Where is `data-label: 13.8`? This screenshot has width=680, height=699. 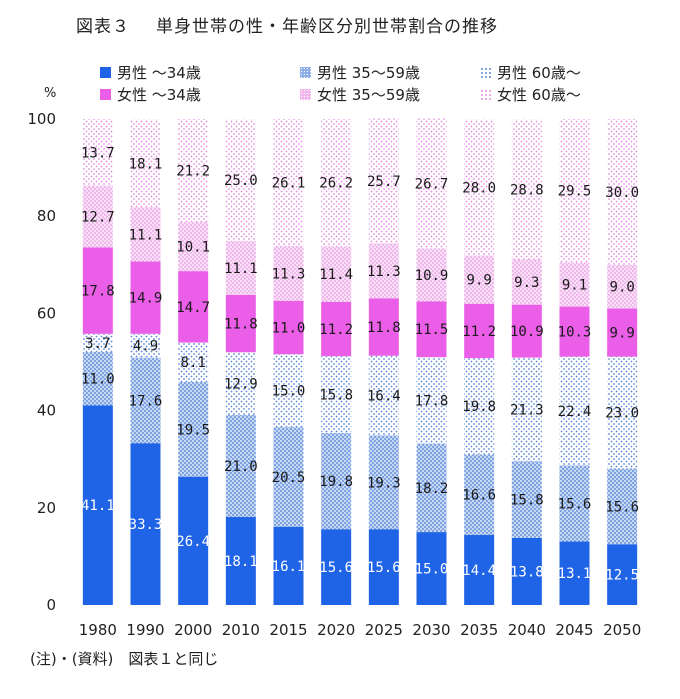
data-label: 13.8 is located at coordinates (527, 572).